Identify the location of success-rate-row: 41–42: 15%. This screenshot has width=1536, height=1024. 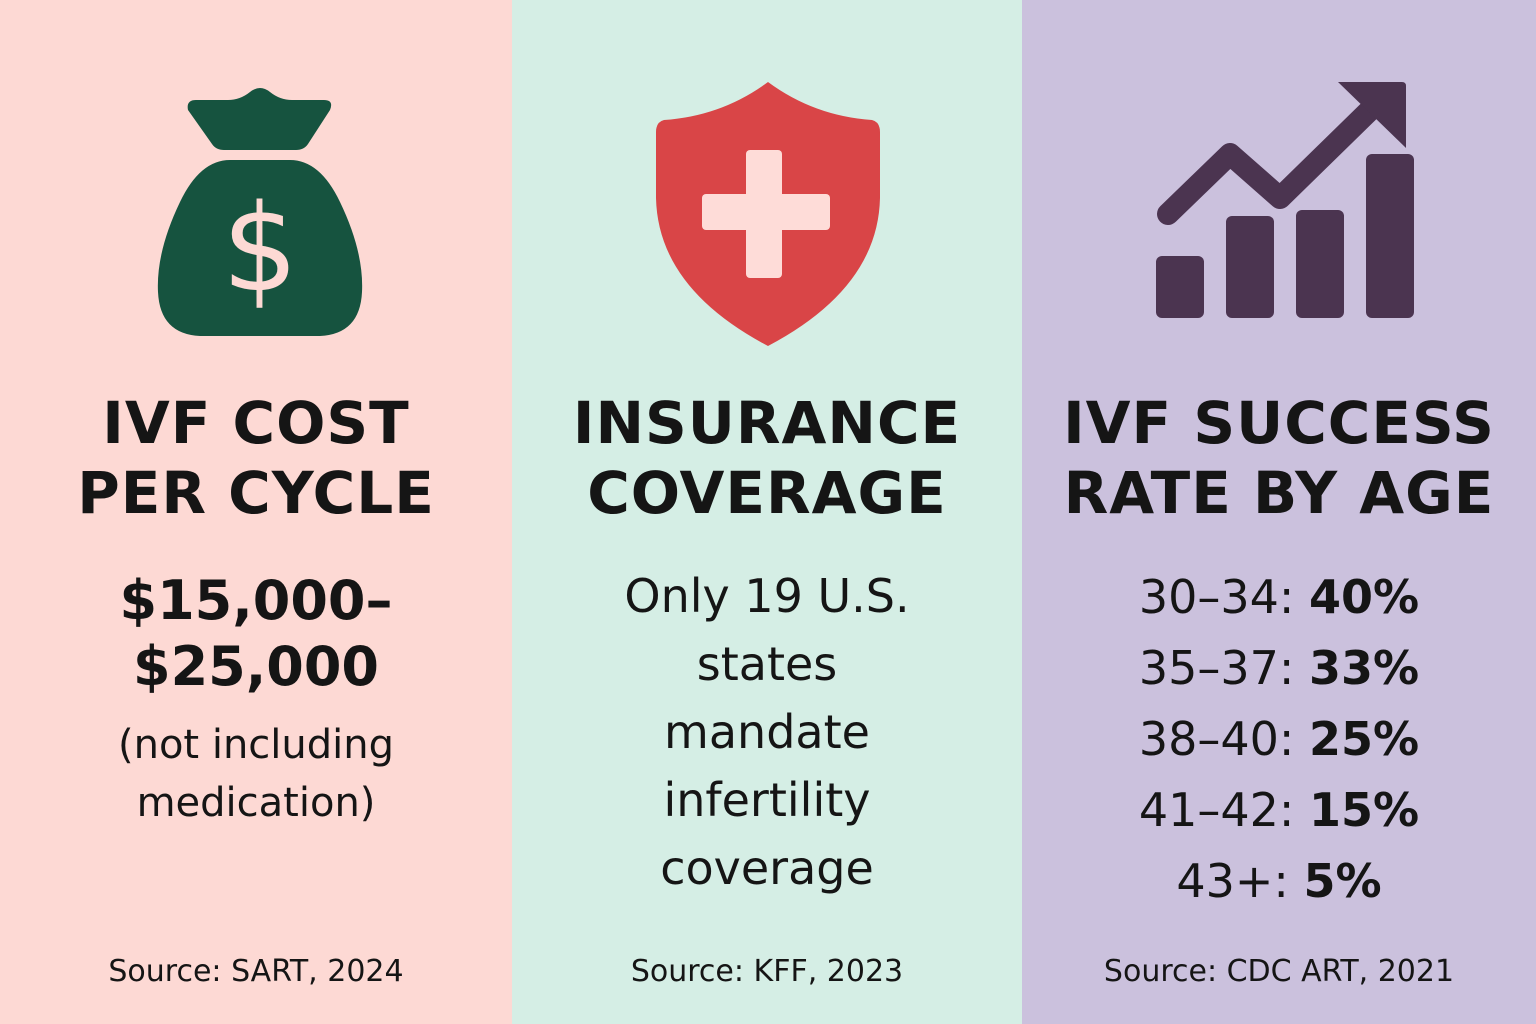
(1279, 810).